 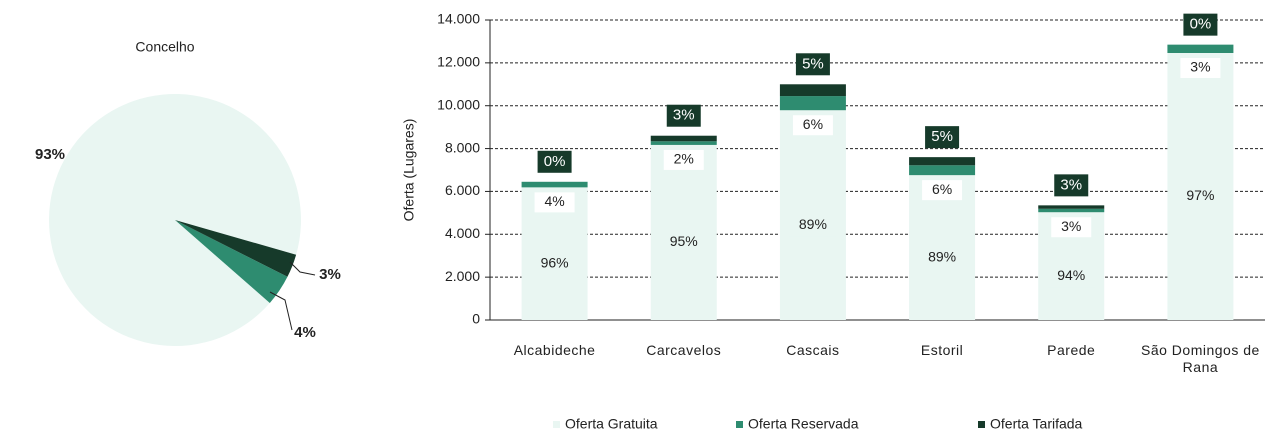 What do you see at coordinates (476, 319) in the screenshot?
I see `y-tick-label: 0` at bounding box center [476, 319].